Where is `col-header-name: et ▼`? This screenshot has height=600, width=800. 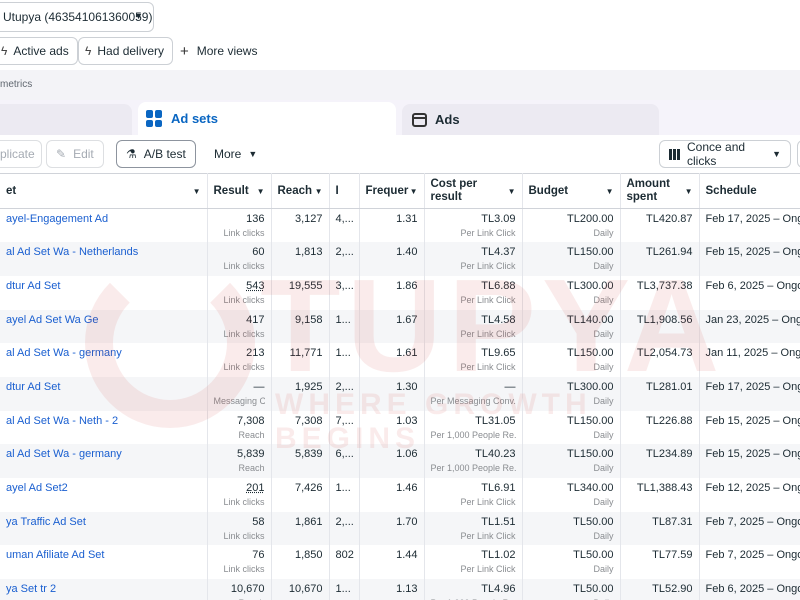
col-header-name: et ▼ is located at coordinates (104, 191).